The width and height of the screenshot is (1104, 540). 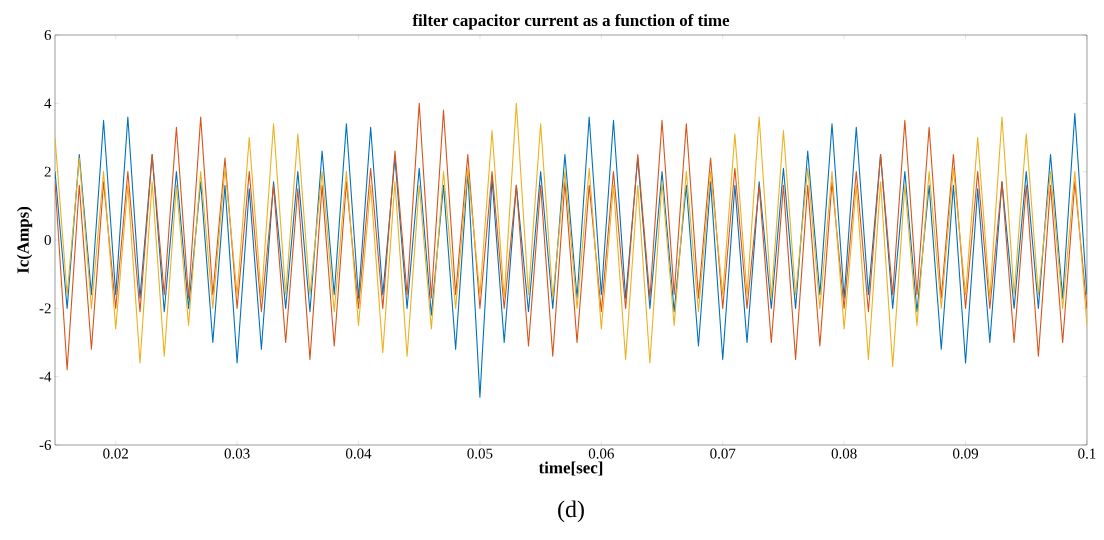 What do you see at coordinates (45, 445) in the screenshot?
I see `y-tick-label: -6` at bounding box center [45, 445].